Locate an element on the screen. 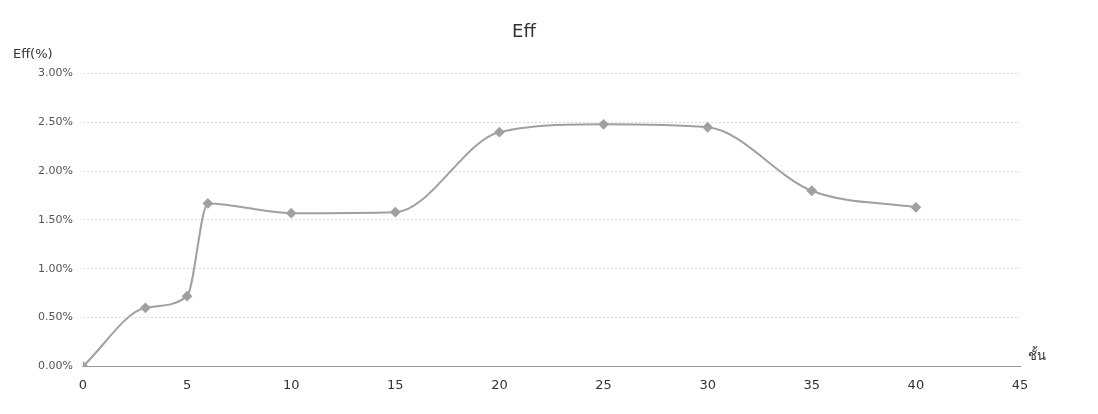 The height and width of the screenshot is (414, 1098). y-tick-label: 2.00% is located at coordinates (55, 171).